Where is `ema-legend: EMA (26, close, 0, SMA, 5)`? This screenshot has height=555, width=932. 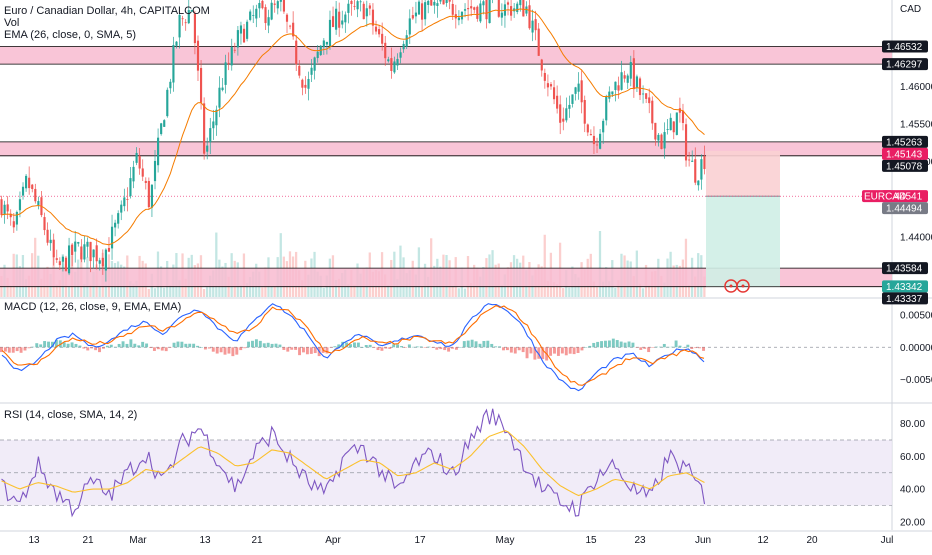 ema-legend: EMA (26, close, 0, SMA, 5) is located at coordinates (70, 35).